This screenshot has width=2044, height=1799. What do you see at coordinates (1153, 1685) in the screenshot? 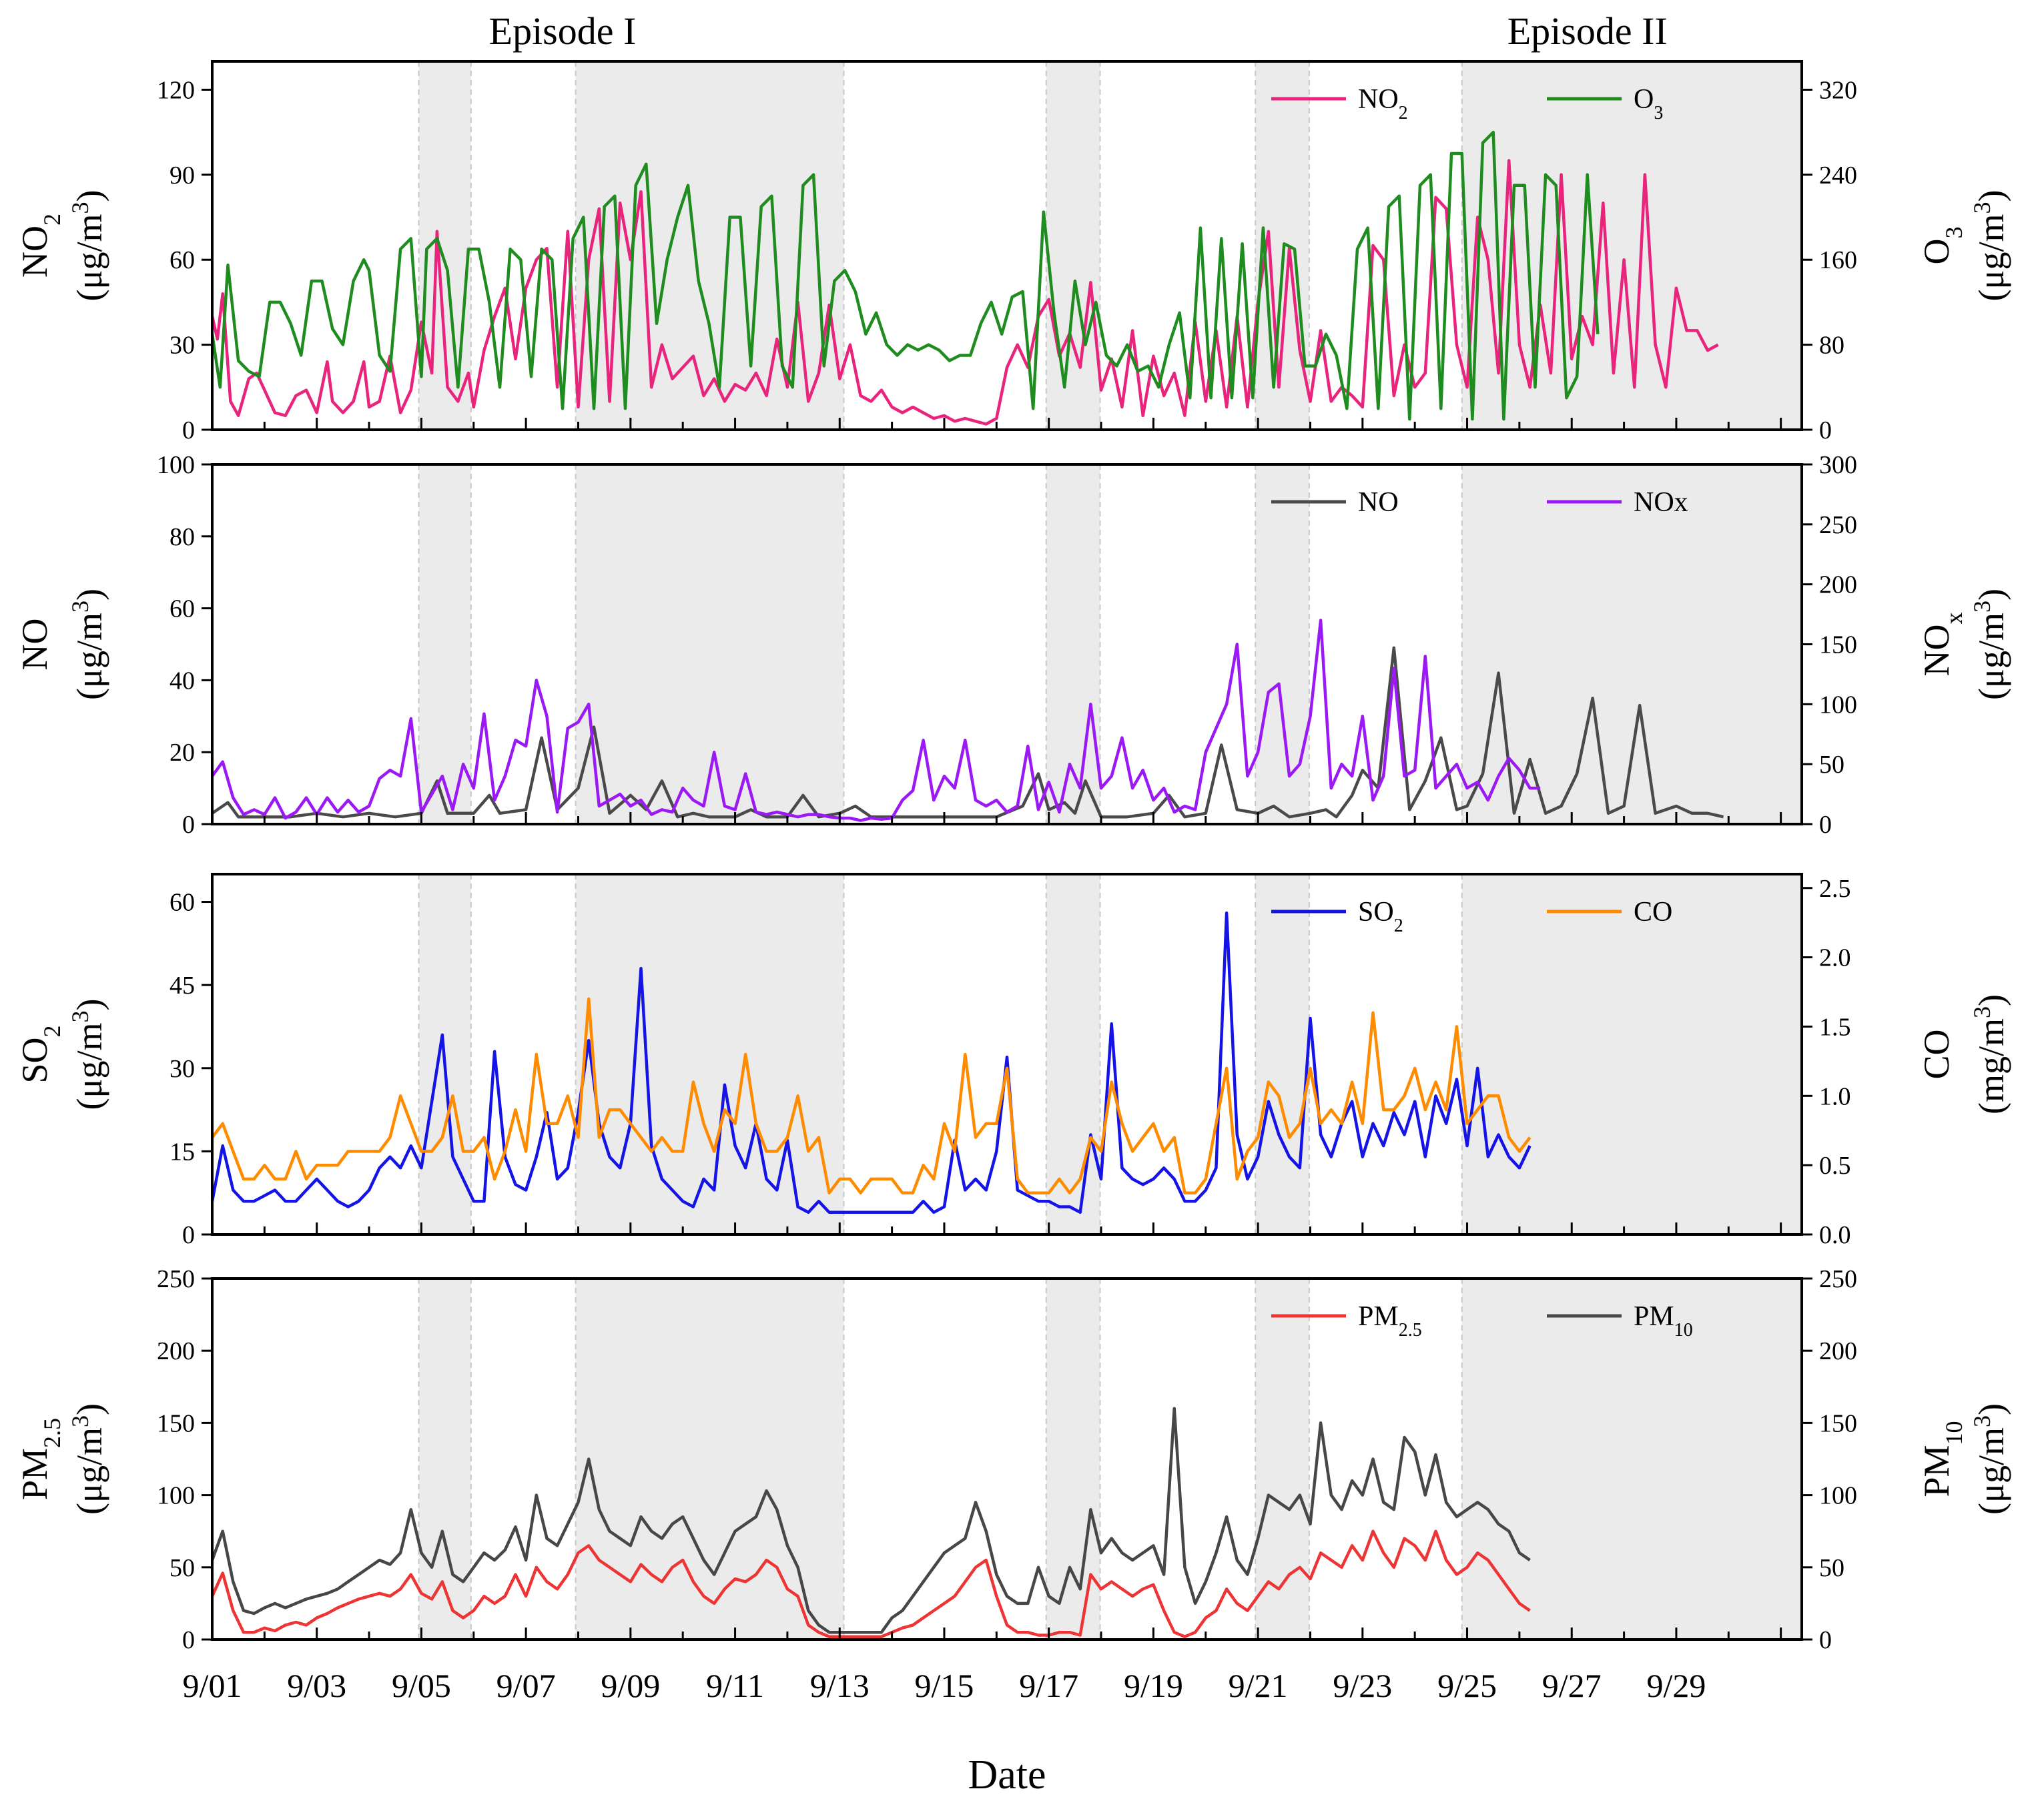
I see `x-tick-label-9: 9/19` at bounding box center [1153, 1685].